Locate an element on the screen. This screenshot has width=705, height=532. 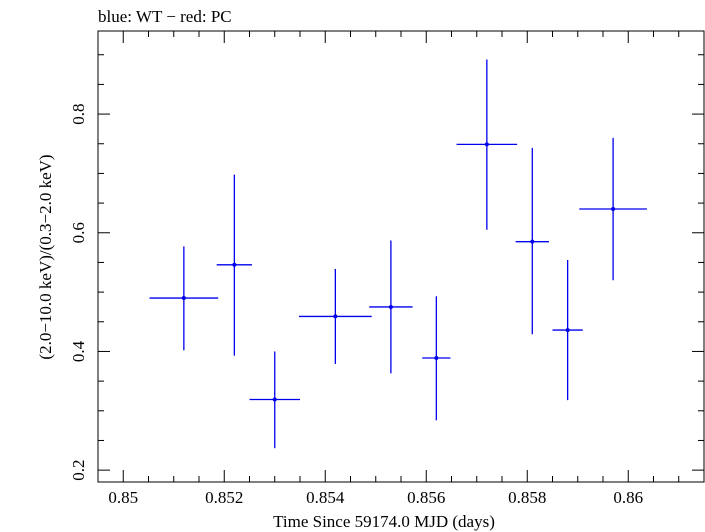
y-tick-label: 0.4 is located at coordinates (78, 351).